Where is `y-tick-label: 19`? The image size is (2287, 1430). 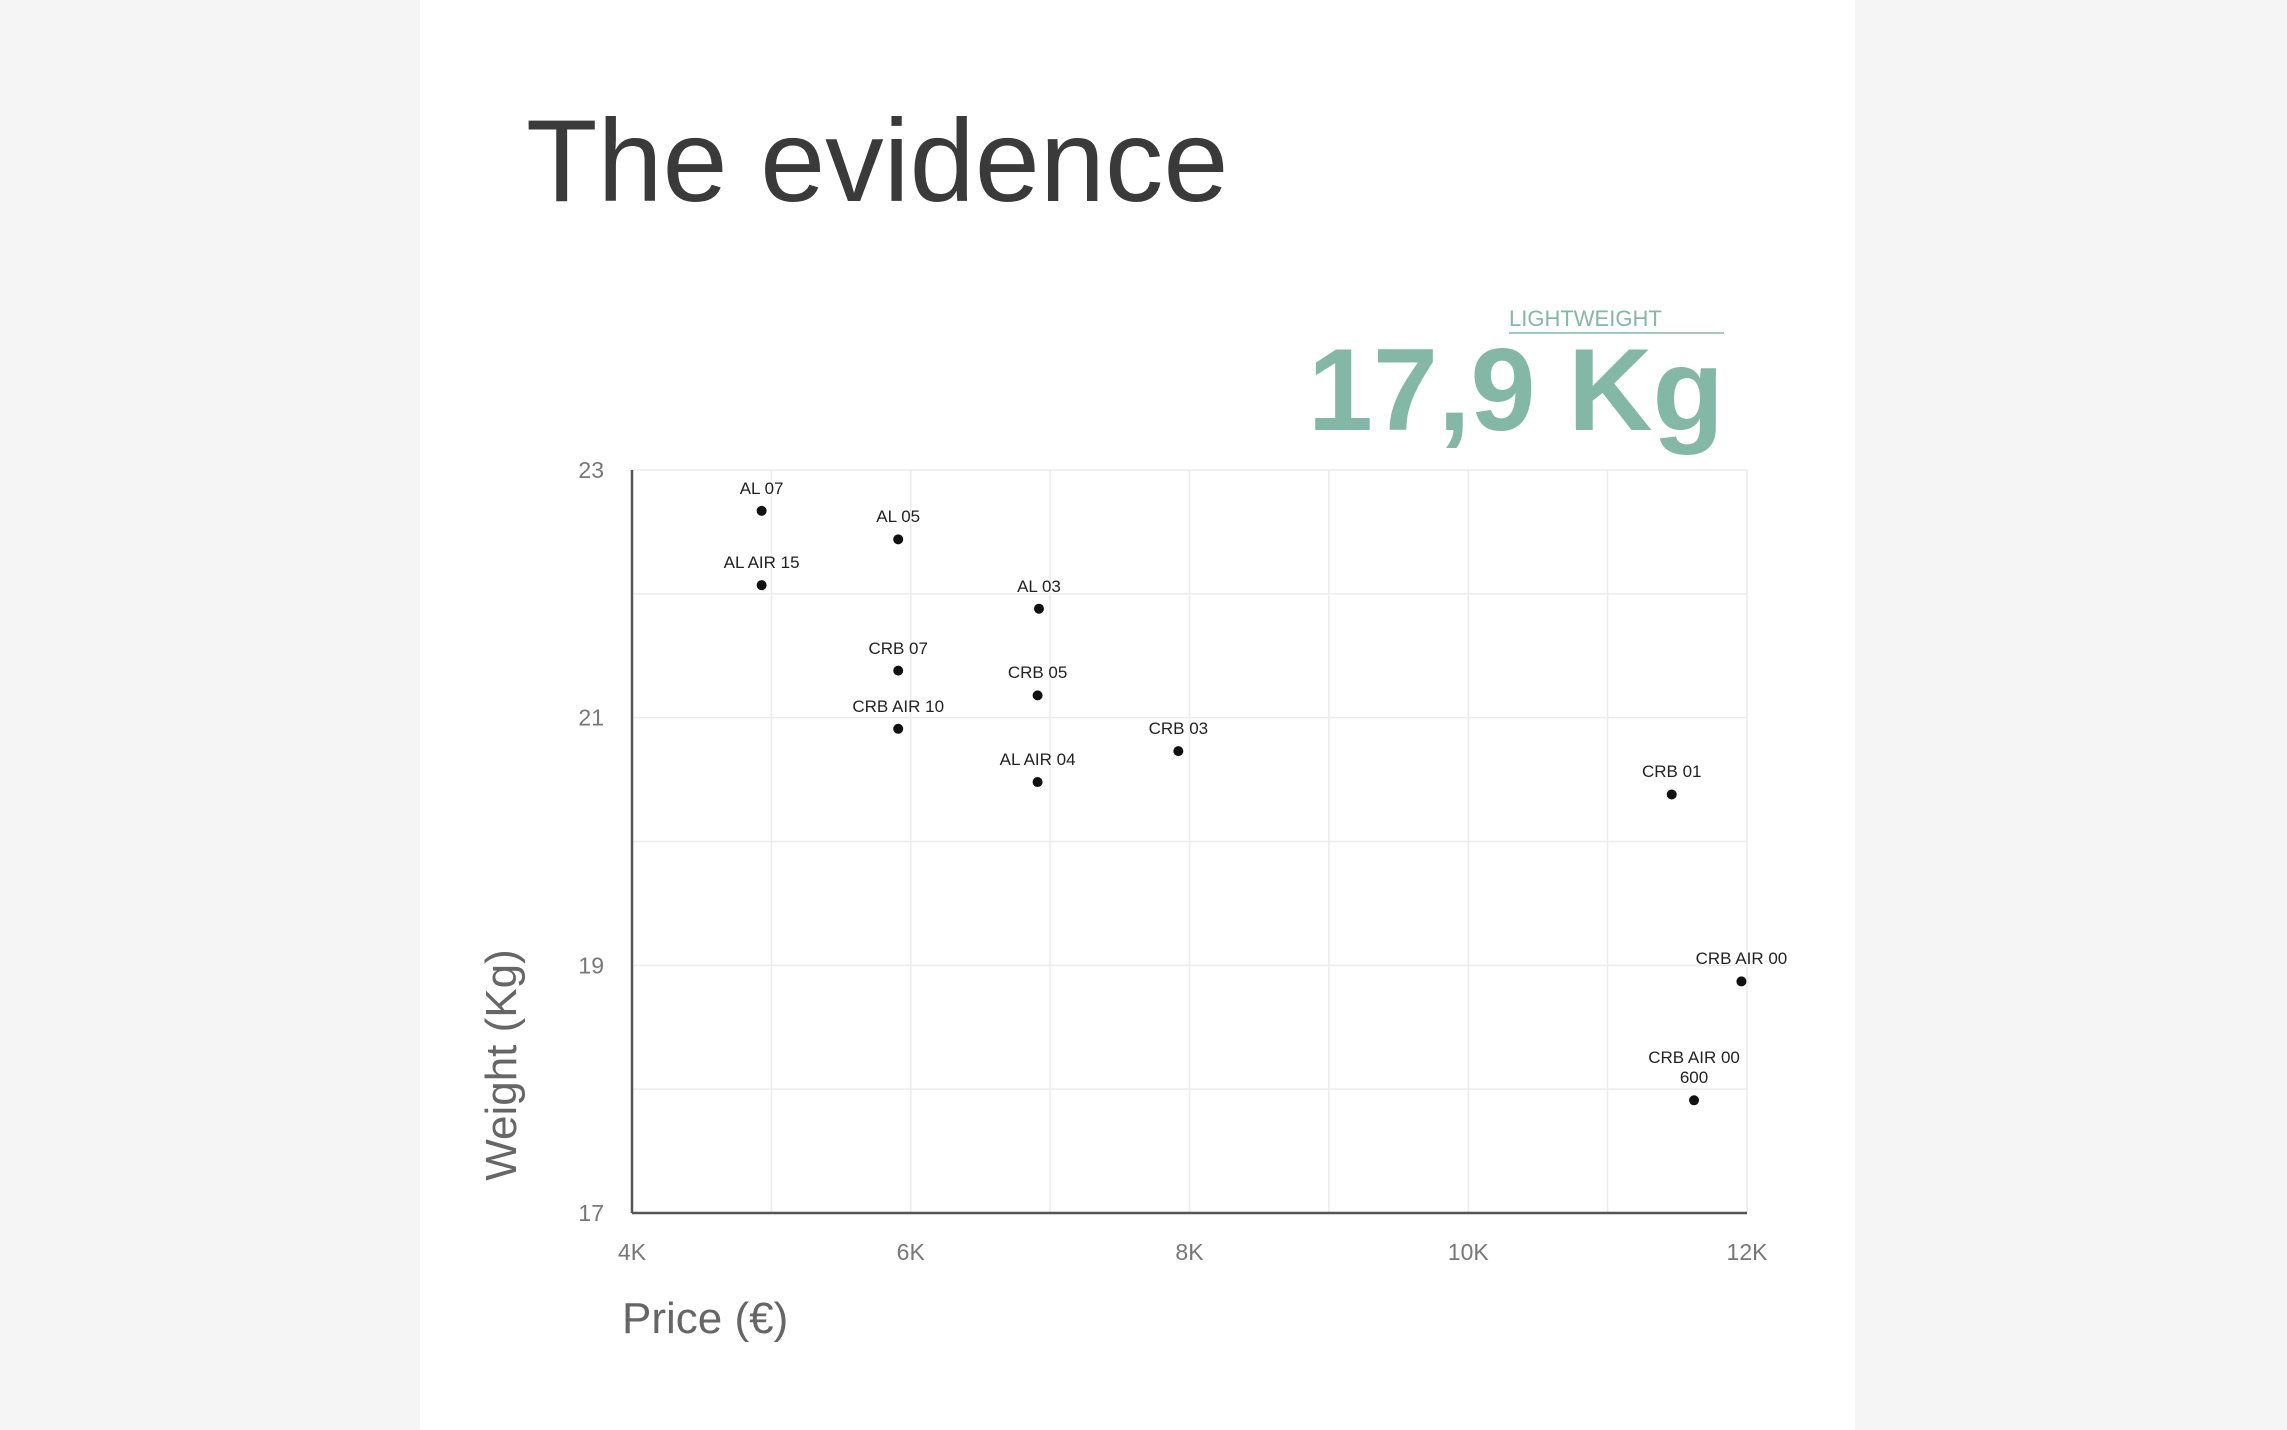
y-tick-label: 19 is located at coordinates (591, 965).